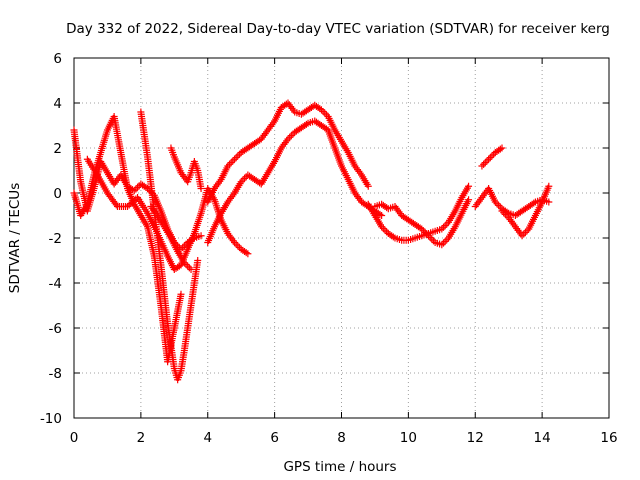  I want to click on x-tick-label: 0, so click(74, 438).